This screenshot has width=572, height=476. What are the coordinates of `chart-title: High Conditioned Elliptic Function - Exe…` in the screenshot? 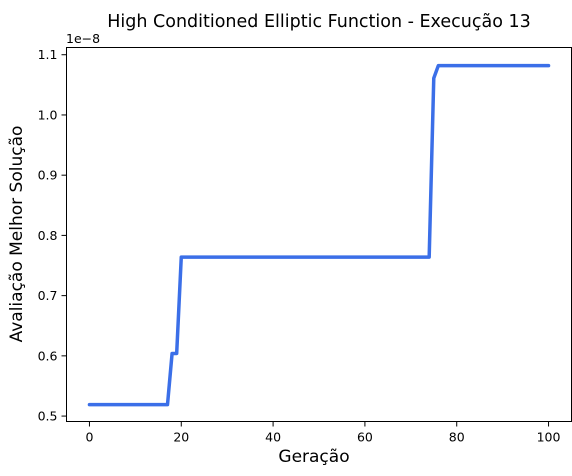 It's located at (319, 22).